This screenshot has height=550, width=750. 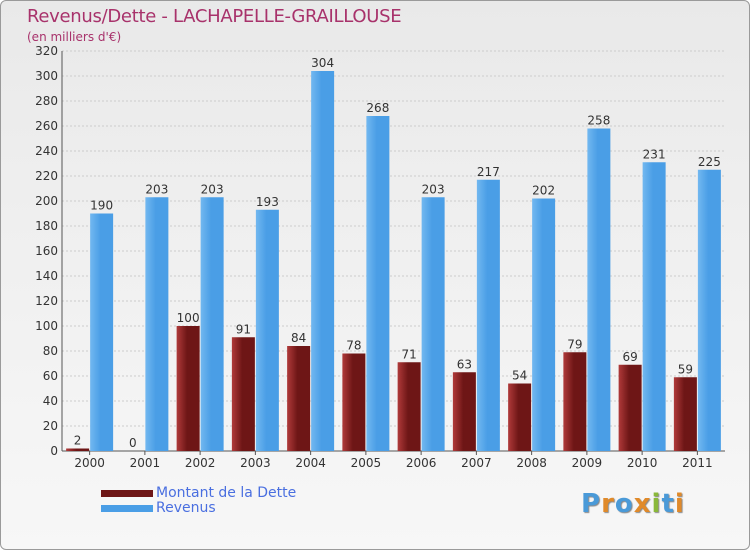 I want to click on label-revenus-2001: 203, so click(x=156, y=189).